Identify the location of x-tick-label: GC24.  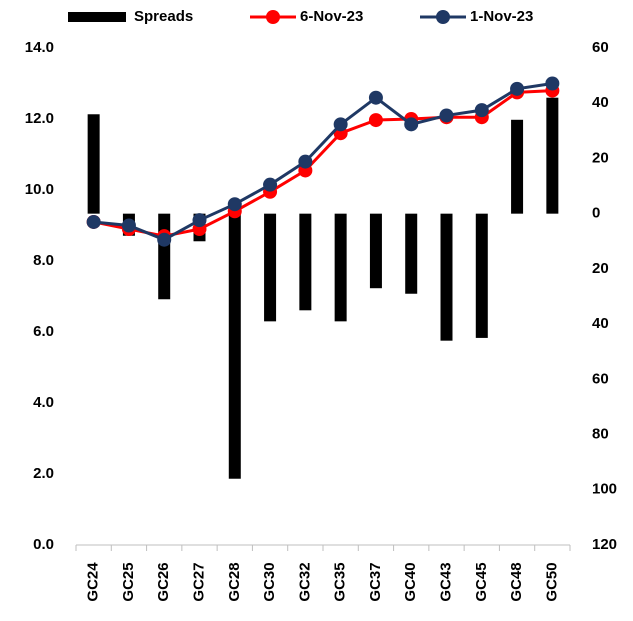
(93, 582).